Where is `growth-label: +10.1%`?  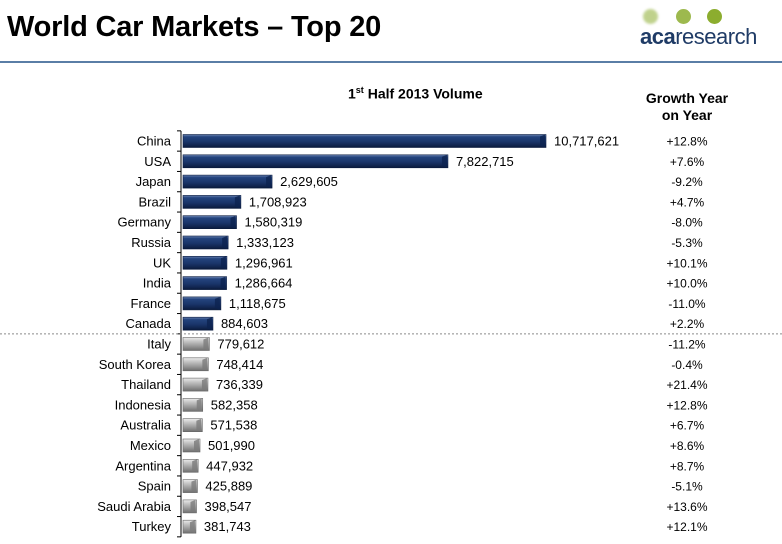
growth-label: +10.1% is located at coordinates (686, 263).